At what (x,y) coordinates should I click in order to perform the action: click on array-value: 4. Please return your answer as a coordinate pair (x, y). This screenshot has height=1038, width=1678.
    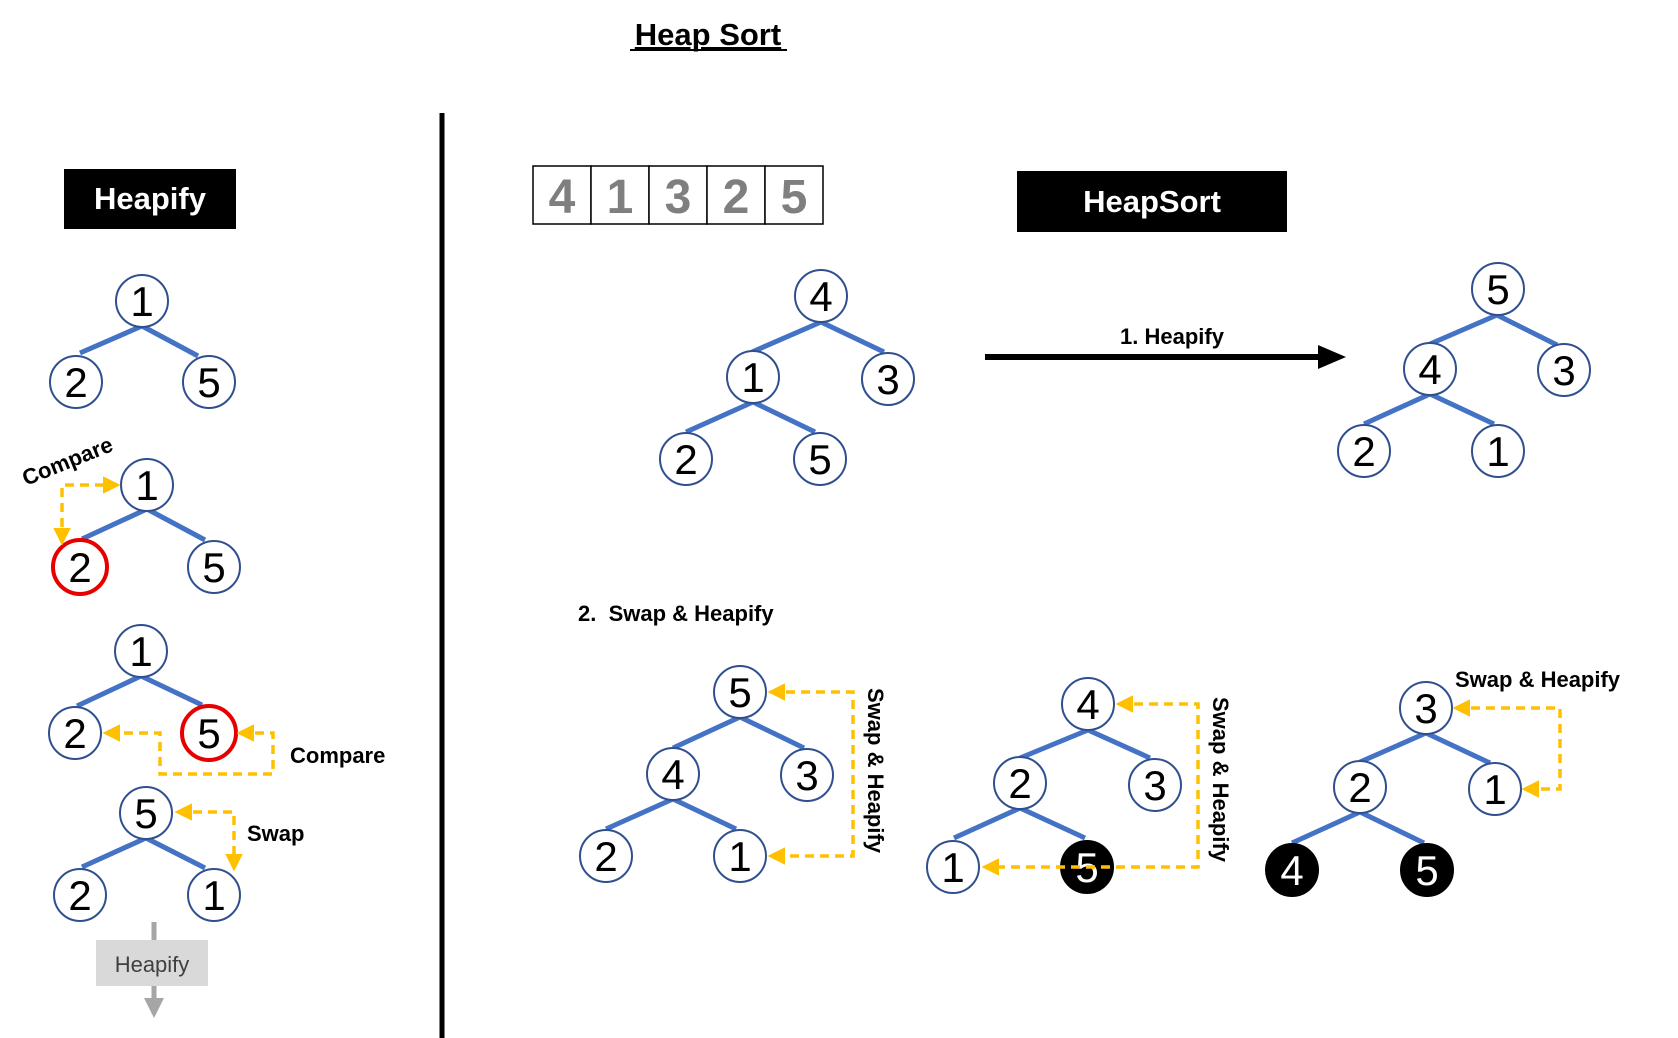
    Looking at the image, I should click on (562, 197).